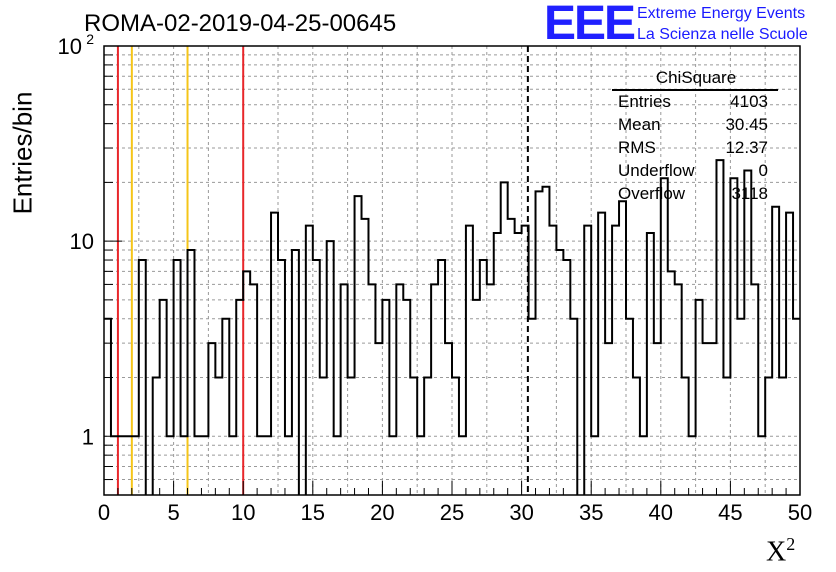 This screenshot has height=572, width=836. I want to click on chart-title: ROMA-02-2019-04-25-00645, so click(240, 23).